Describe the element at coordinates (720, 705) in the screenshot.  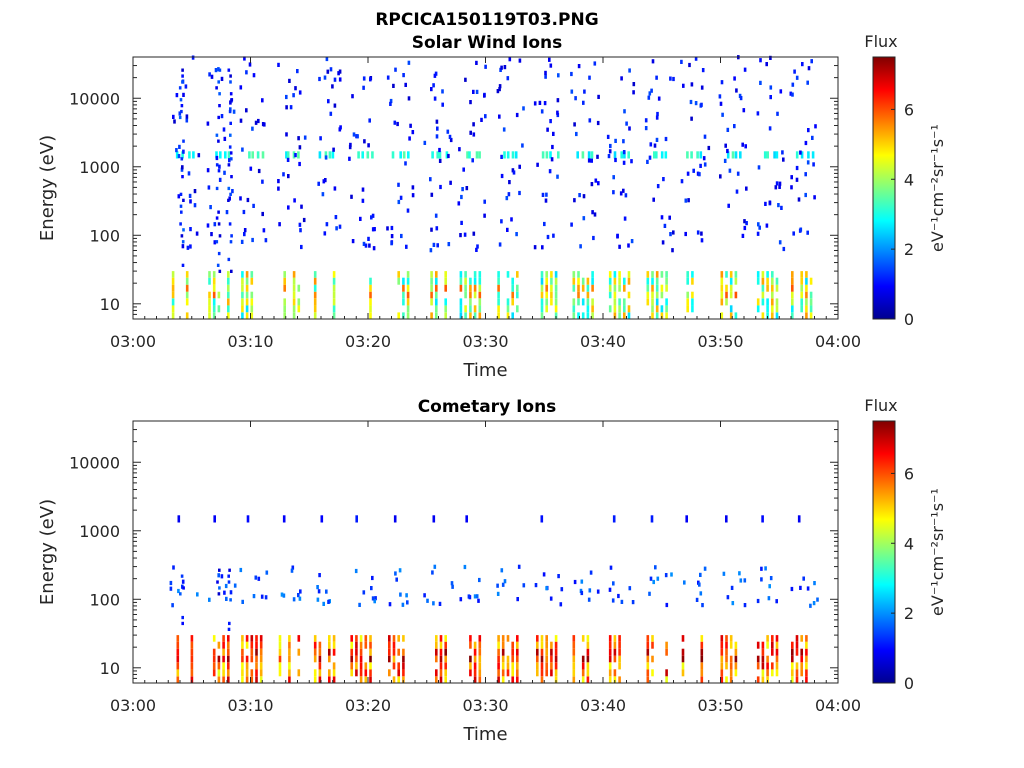
I see `x-tick-label: 03:50` at that location.